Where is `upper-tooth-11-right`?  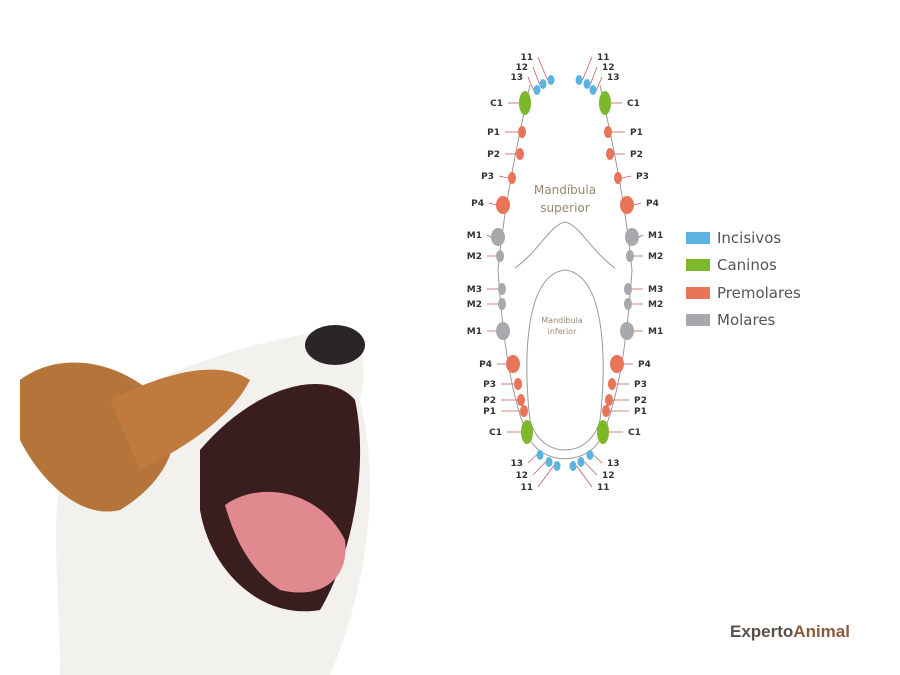
upper-tooth-11-right is located at coordinates (579, 80).